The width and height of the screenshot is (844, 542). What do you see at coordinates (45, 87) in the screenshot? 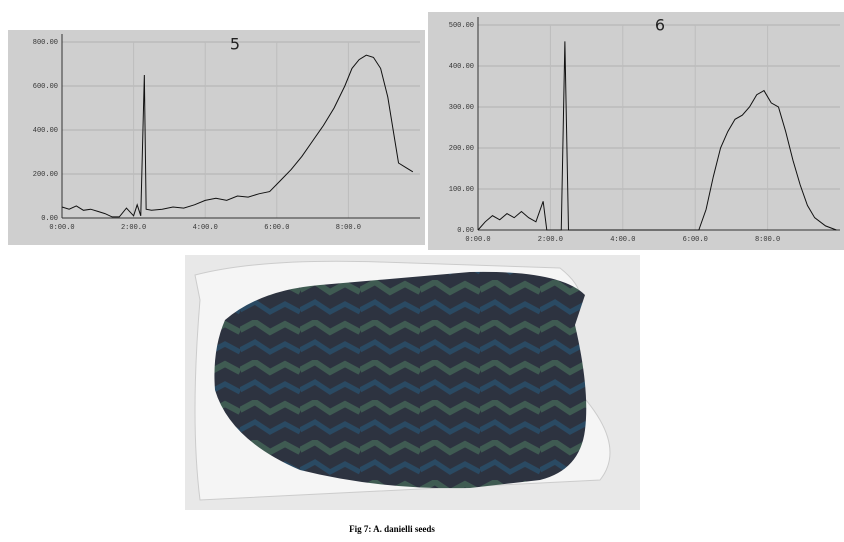
I see `y-tick-label: 600.00` at bounding box center [45, 87].